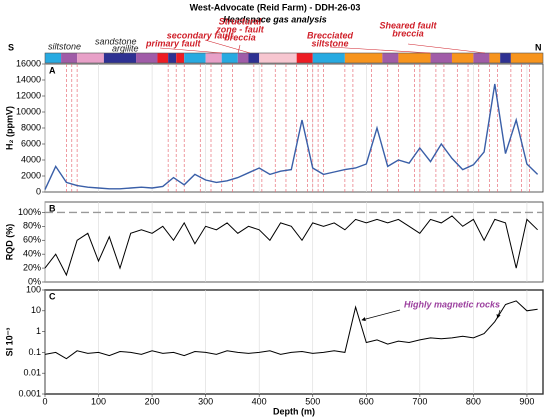 This screenshot has height=418, width=550. I want to click on x-tick-label: 300, so click(205, 401).